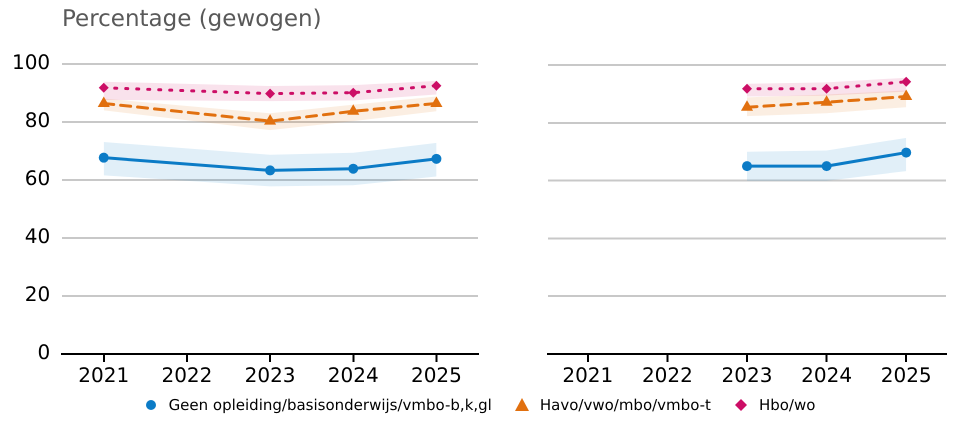  Describe the element at coordinates (330, 405) in the screenshot. I see `legend-label: Geen opleiding/basisonderwijs/vmbo-b,k,gl` at that location.